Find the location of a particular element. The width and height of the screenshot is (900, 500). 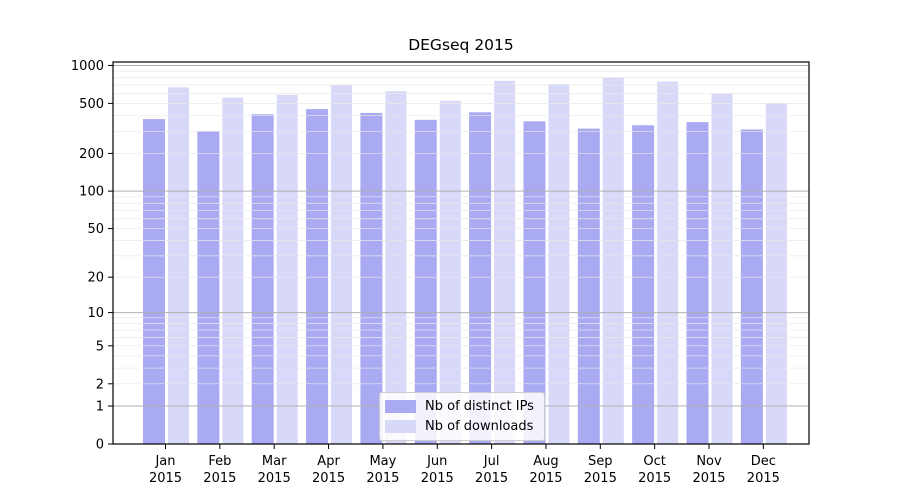

x-tick-label-month: Feb is located at coordinates (219, 461).